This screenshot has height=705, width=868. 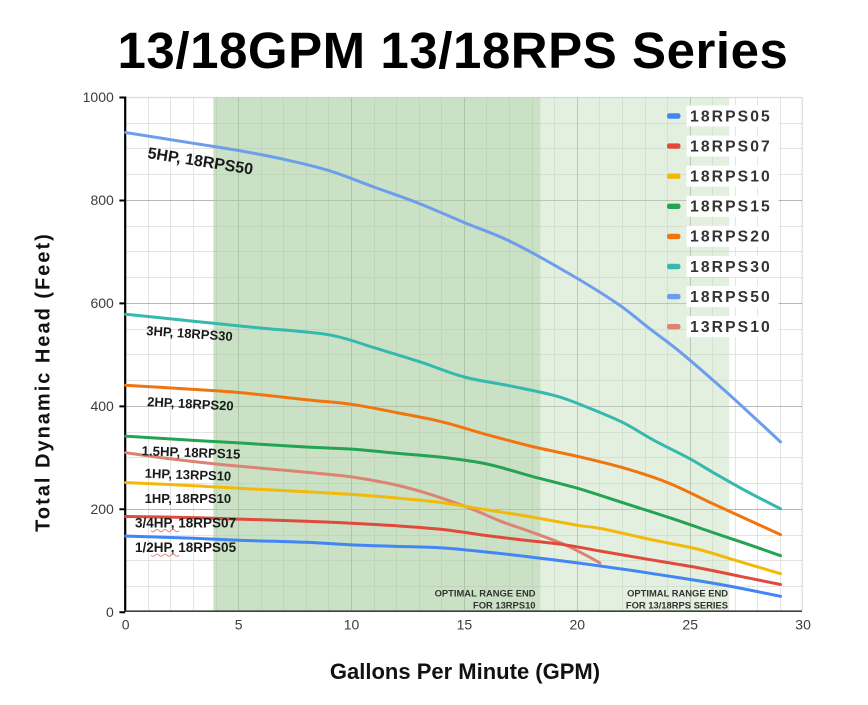 I want to click on svg-text: 800, so click(x=102, y=200).